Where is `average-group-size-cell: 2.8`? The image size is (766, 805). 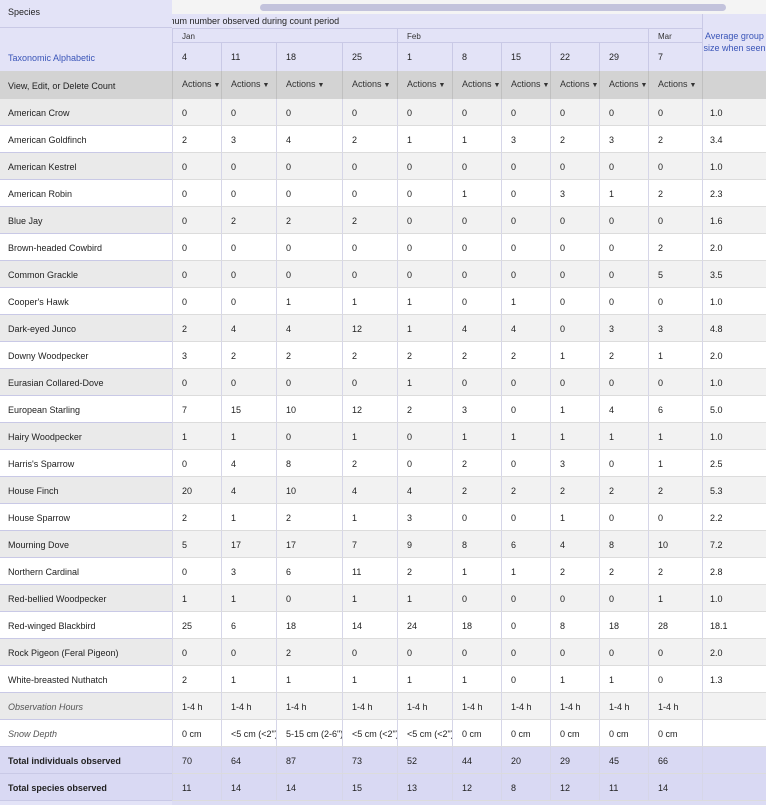
average-group-size-cell: 2.8 is located at coordinates (734, 571).